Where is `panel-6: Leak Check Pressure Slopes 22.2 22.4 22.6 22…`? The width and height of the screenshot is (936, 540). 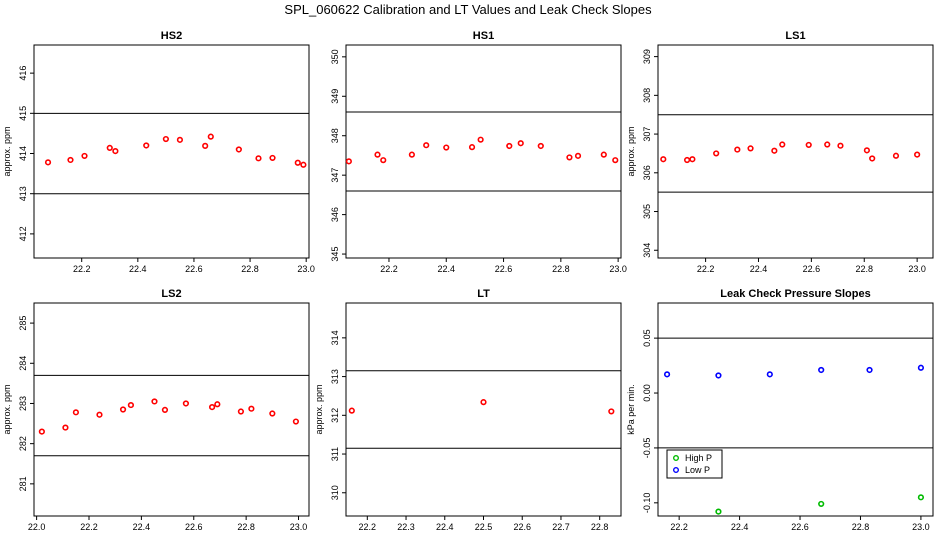 panel-6: Leak Check Pressure Slopes 22.2 22.4 22.6 22… is located at coordinates (780, 410).